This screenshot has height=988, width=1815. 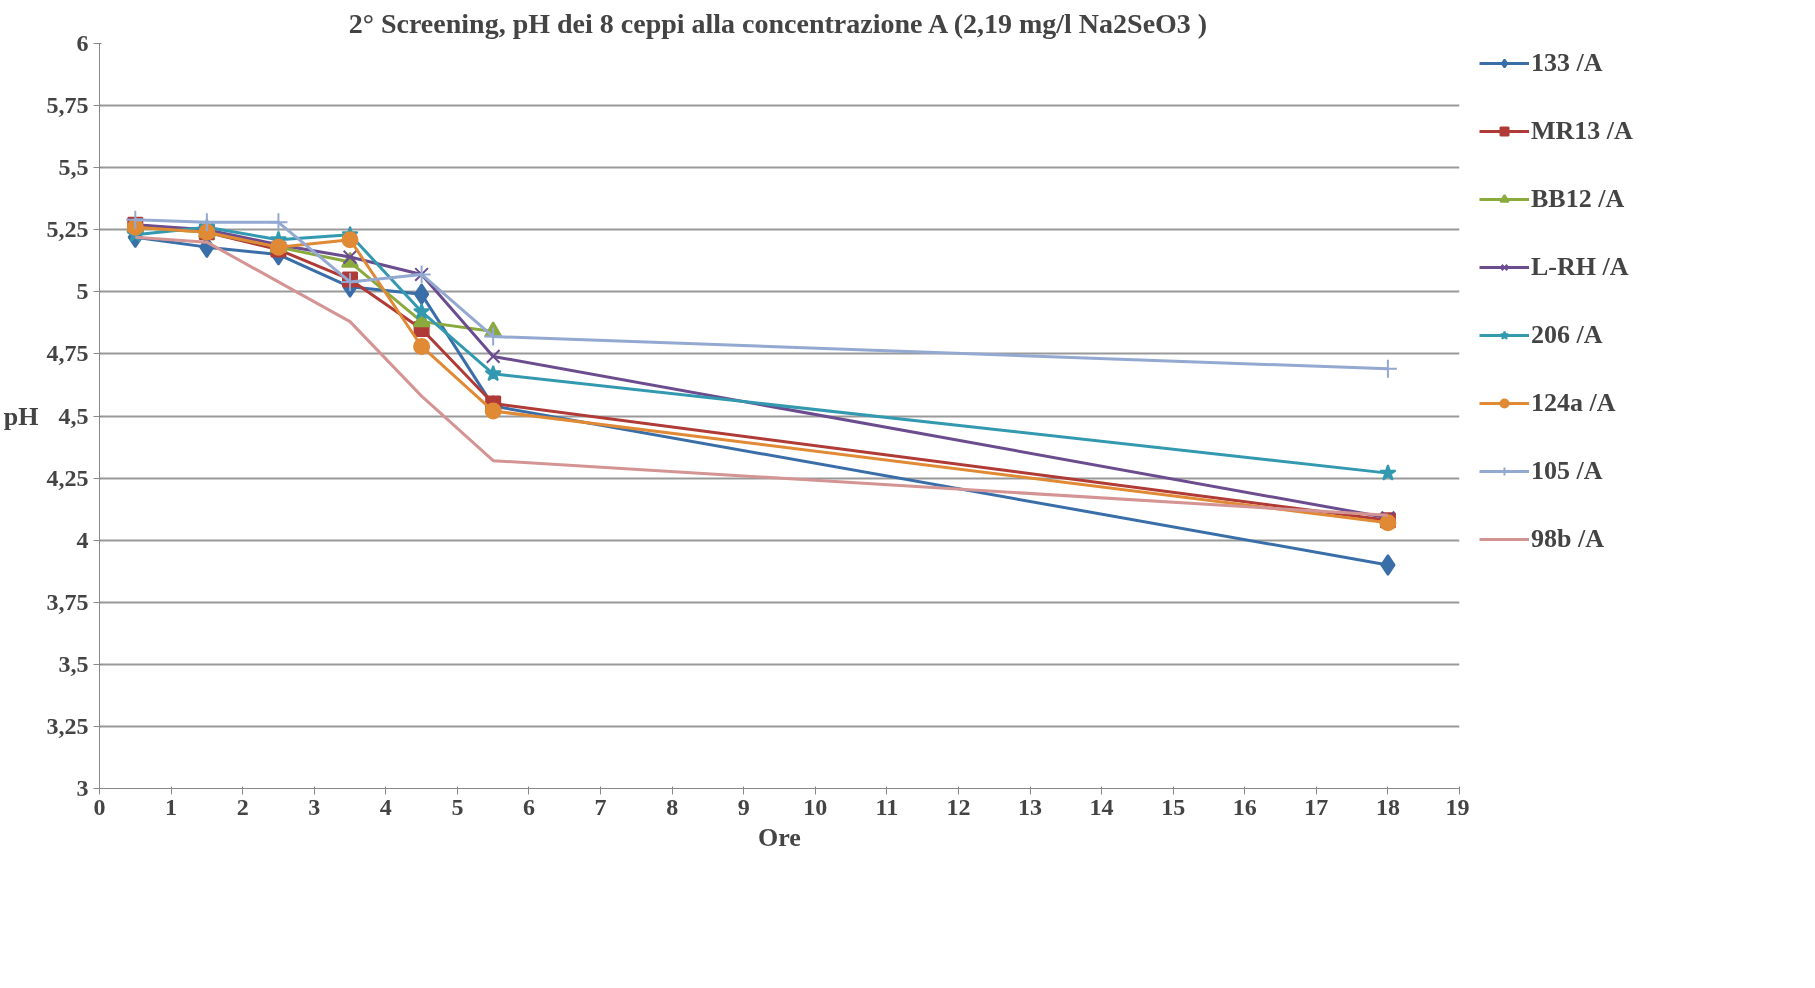 I want to click on x-tick-label: 10, so click(x=815, y=806).